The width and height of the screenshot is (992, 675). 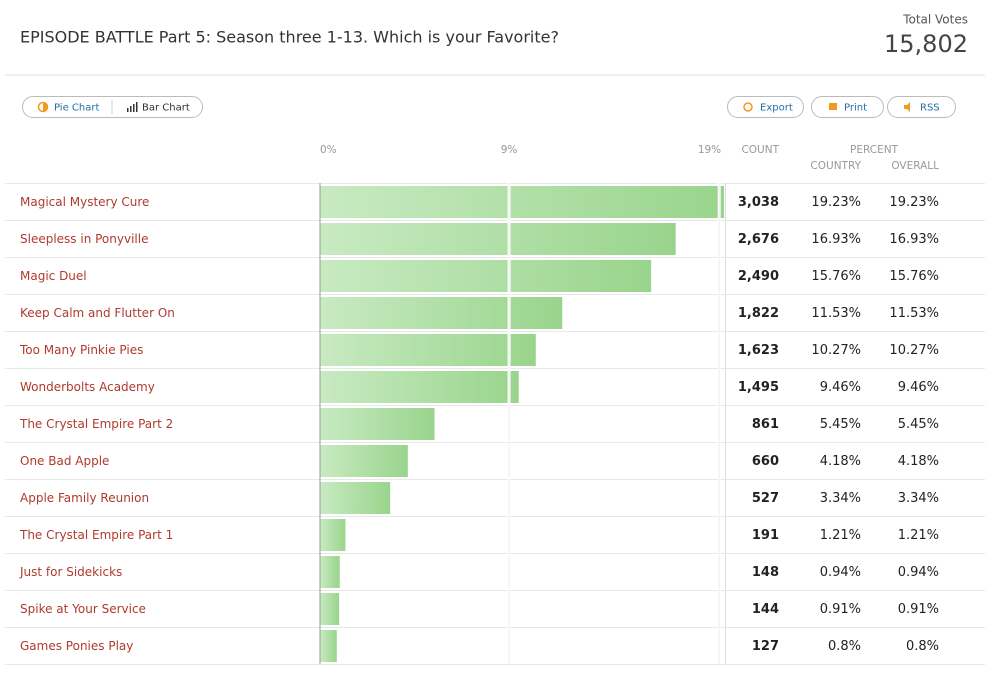 I want to click on export-icon, so click(x=748, y=107).